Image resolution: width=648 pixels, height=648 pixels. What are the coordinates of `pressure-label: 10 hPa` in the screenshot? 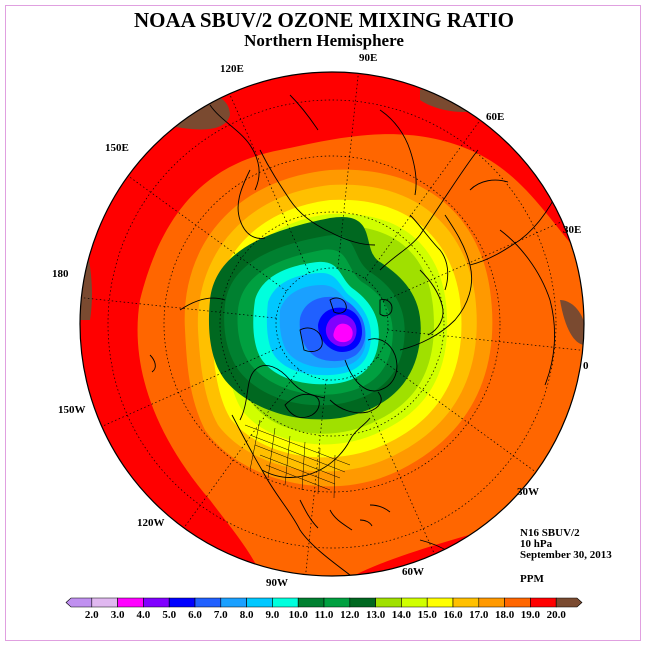 It's located at (536, 544).